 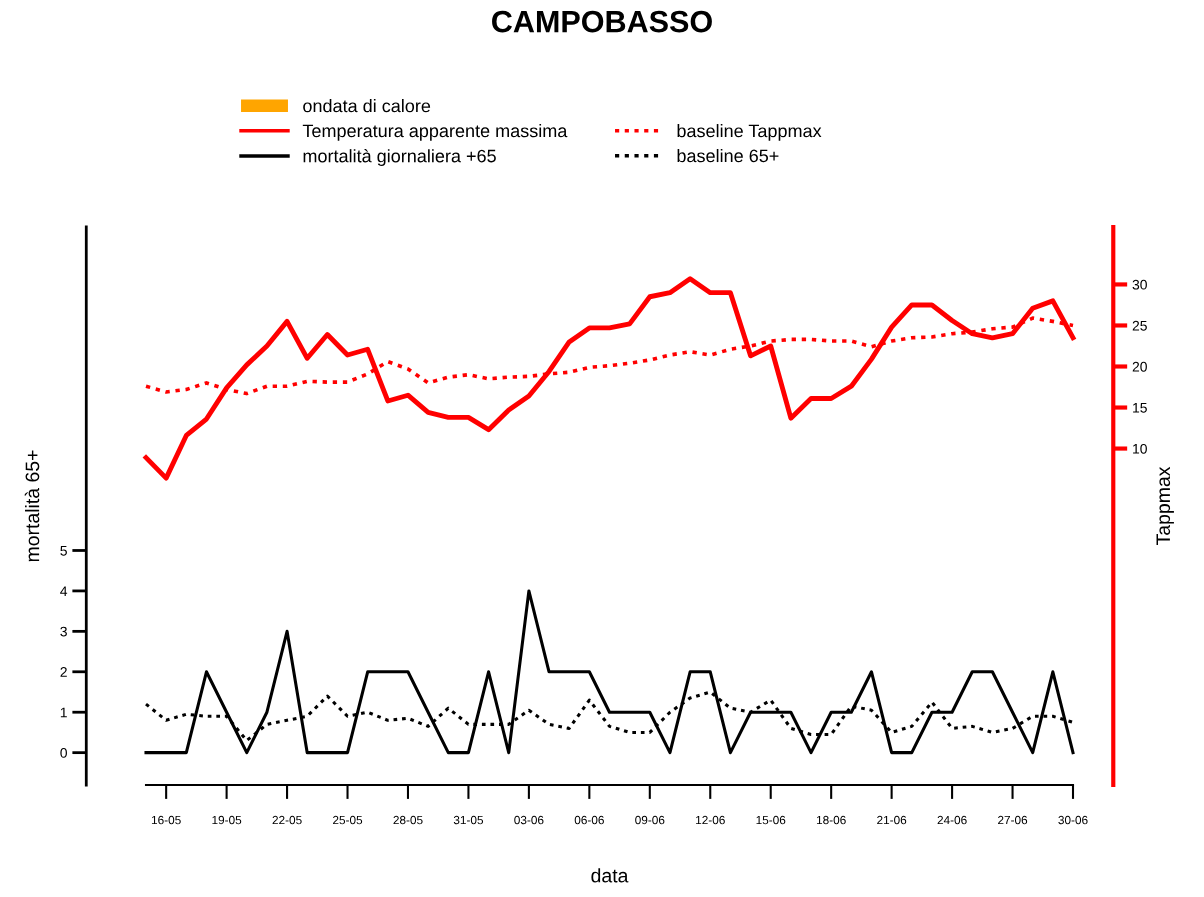 I want to click on x-tick-label: 28-05, so click(x=408, y=820).